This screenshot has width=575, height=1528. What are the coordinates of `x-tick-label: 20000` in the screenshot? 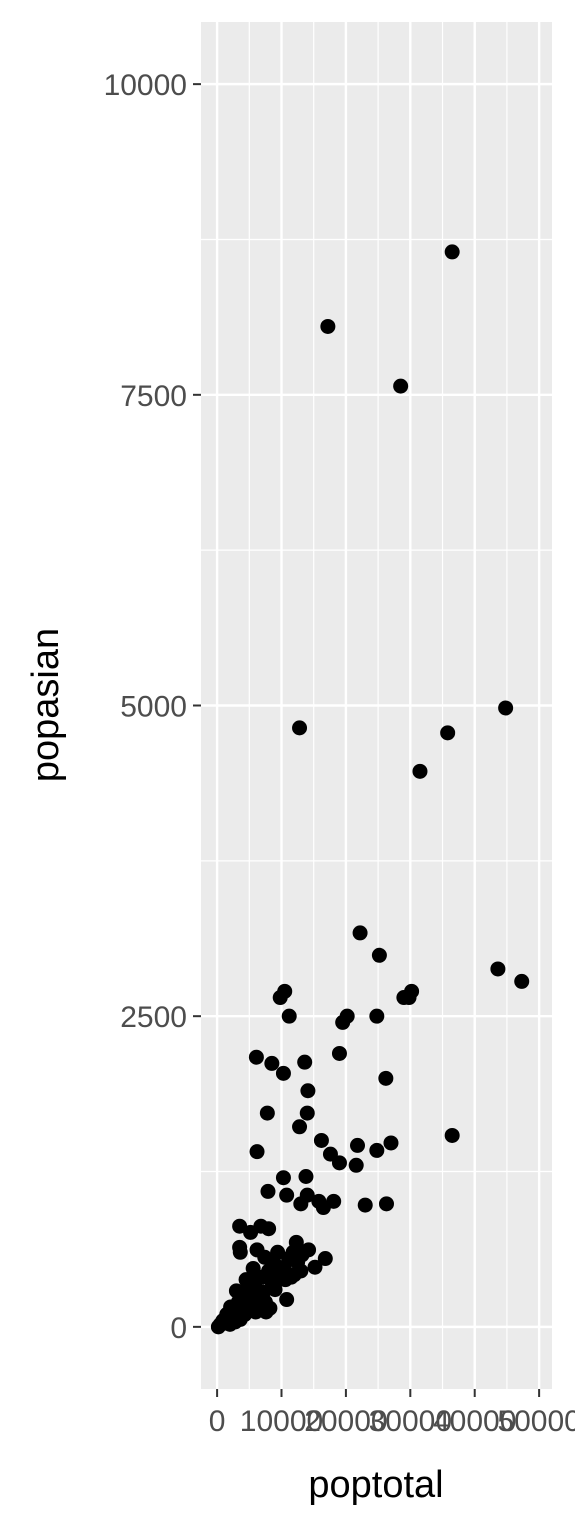 It's located at (345, 1421).